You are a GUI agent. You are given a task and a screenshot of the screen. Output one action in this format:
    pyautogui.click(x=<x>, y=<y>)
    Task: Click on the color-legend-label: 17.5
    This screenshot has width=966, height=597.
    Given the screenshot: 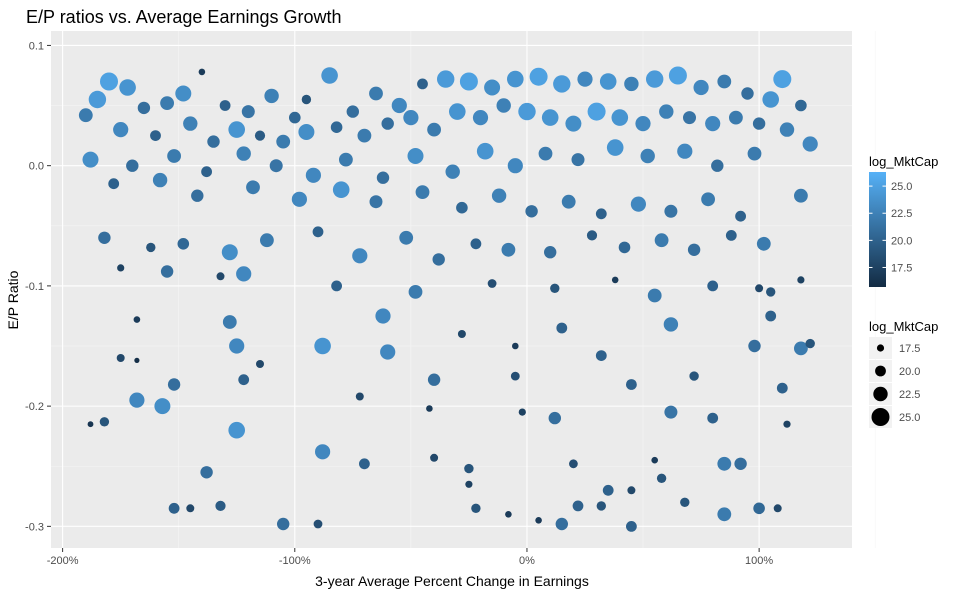 What is the action you would take?
    pyautogui.click(x=901, y=268)
    